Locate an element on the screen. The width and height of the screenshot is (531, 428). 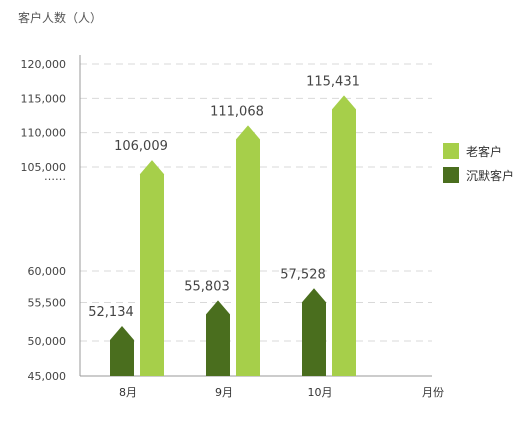
data-label: 55,803 is located at coordinates (207, 286).